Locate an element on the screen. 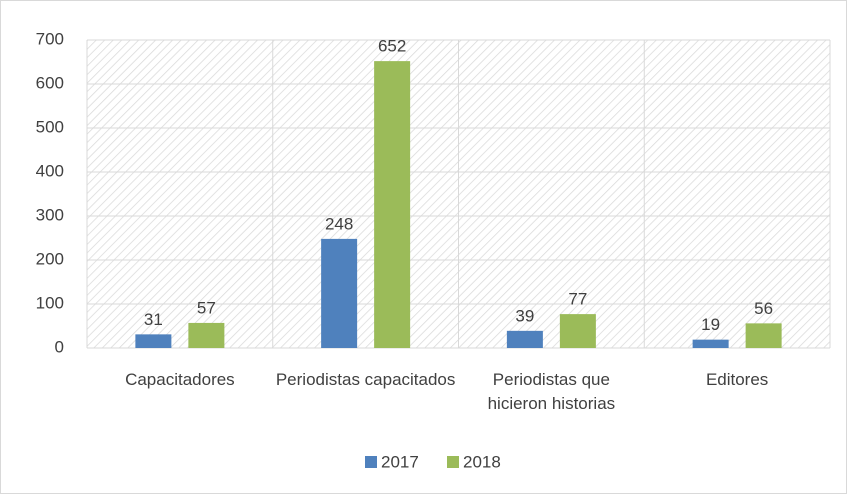 Image resolution: width=847 pixels, height=494 pixels. x-tick-label: Capacitadores is located at coordinates (180, 379).